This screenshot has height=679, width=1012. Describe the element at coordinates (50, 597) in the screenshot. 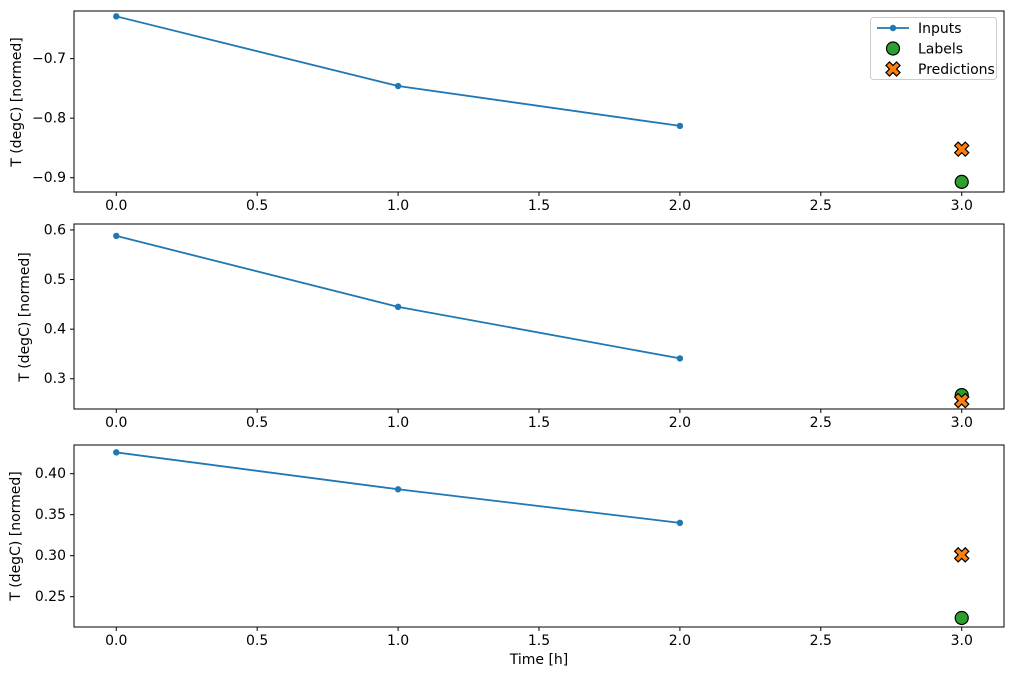

I see `y-tick-label: 0.25` at that location.